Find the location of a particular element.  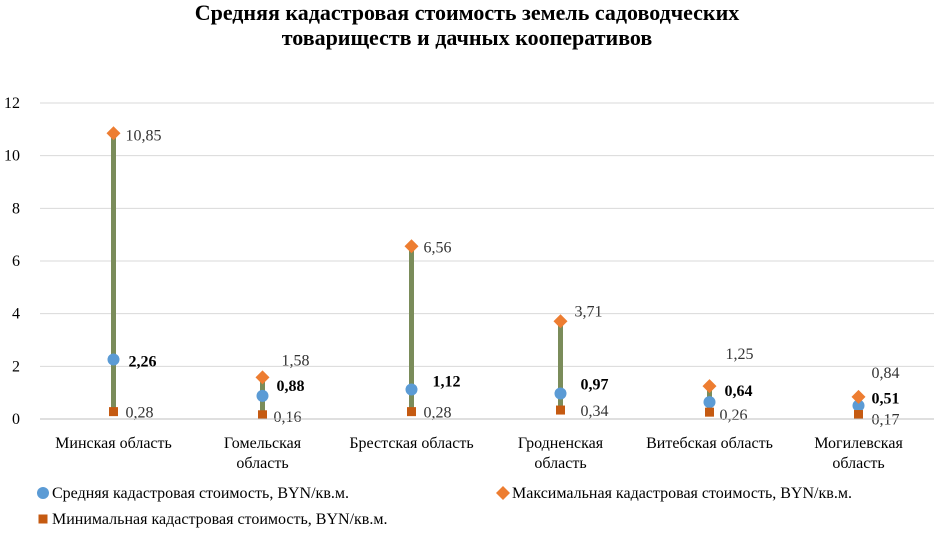

max-value-label: 6,56 is located at coordinates (438, 247).